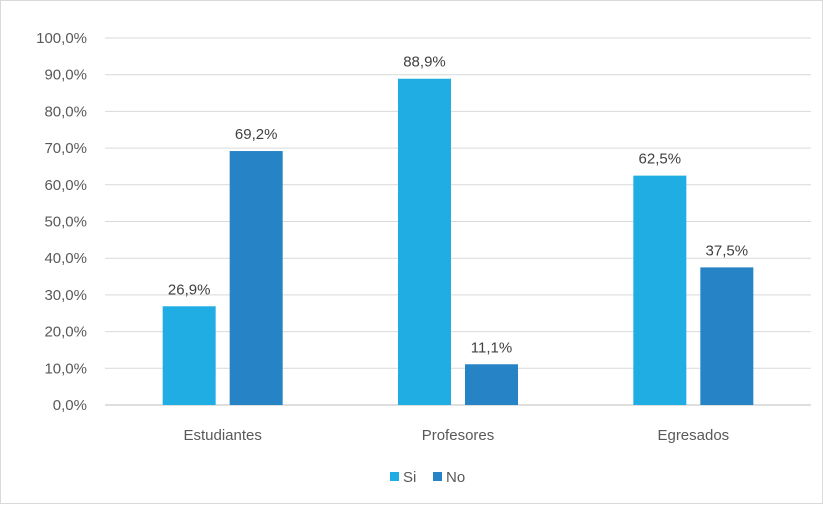  Describe the element at coordinates (437, 476) in the screenshot. I see `legend-swatch-no` at that location.